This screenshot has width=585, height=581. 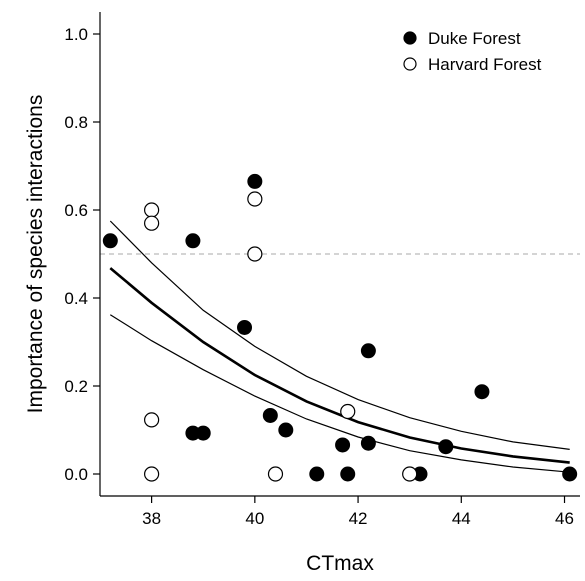 I want to click on x-tick-label: 44, so click(x=461, y=518).